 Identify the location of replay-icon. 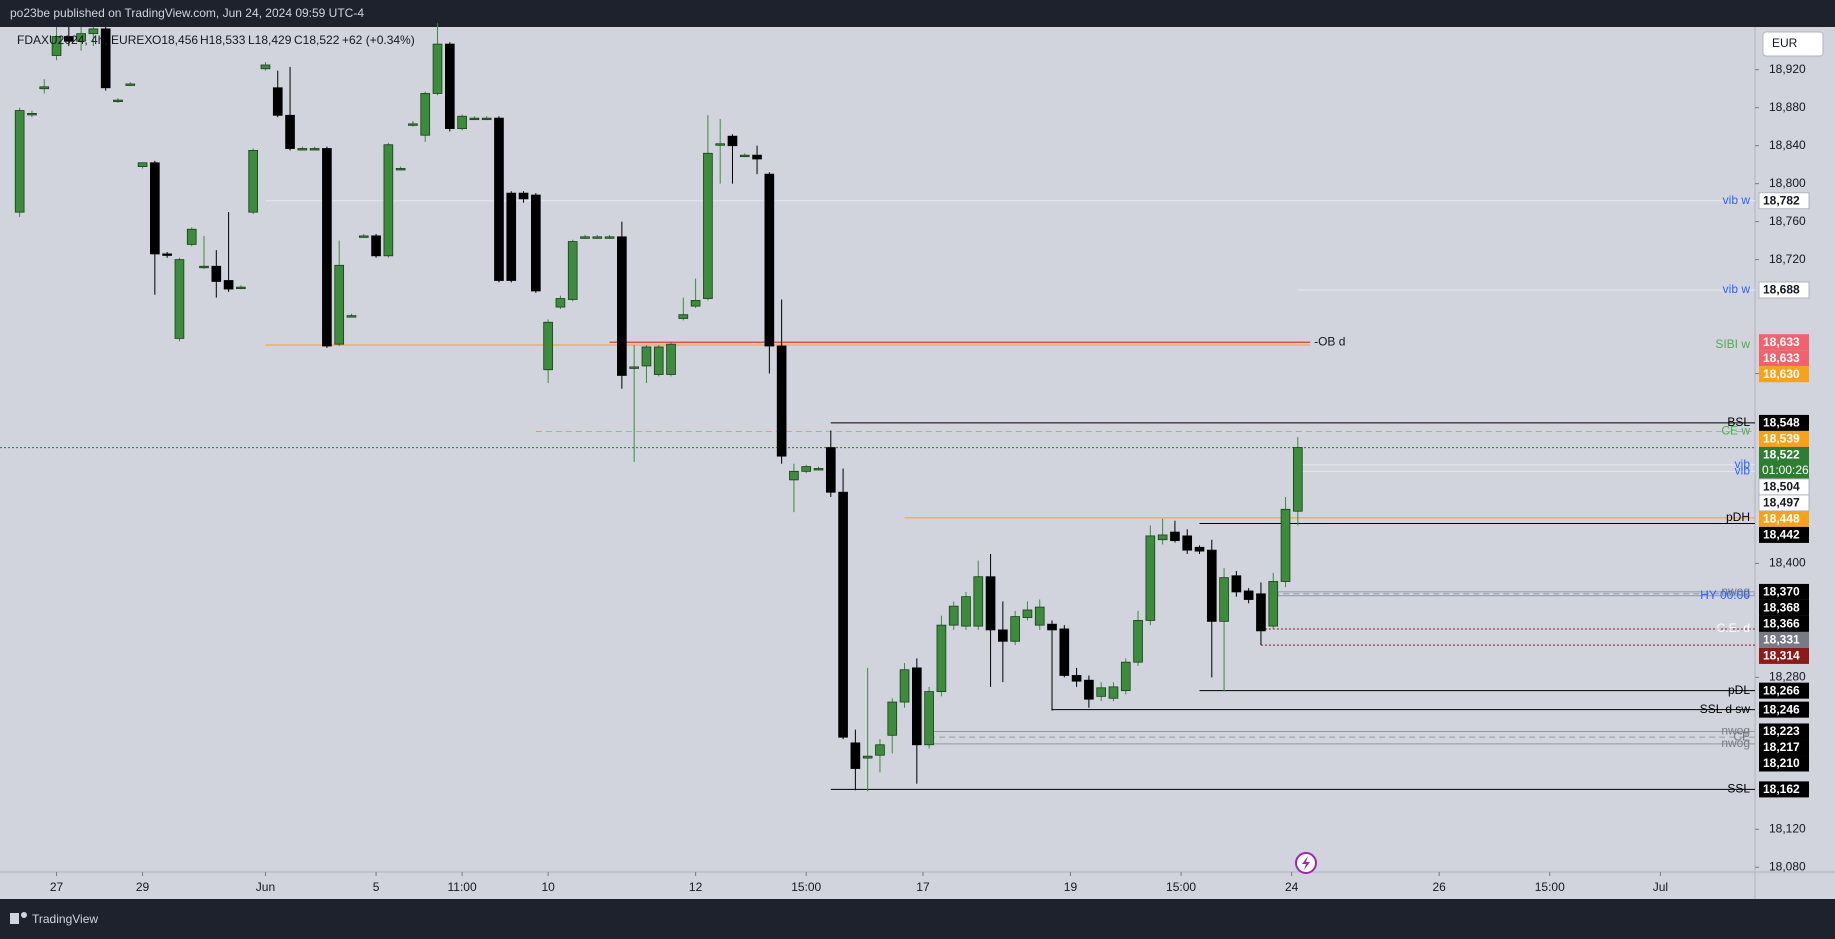
(1306, 863).